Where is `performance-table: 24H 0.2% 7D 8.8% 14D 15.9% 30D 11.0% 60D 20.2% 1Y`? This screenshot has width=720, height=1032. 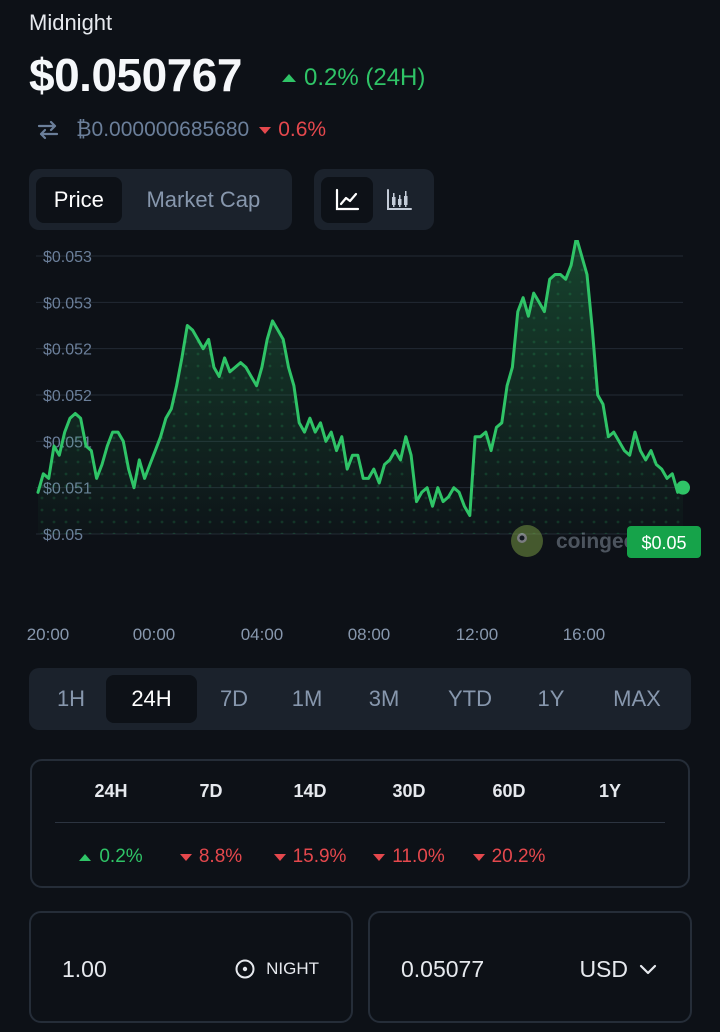
performance-table: 24H 0.2% 7D 8.8% 14D 15.9% 30D 11.0% 60D 20.2% 1Y is located at coordinates (360, 823).